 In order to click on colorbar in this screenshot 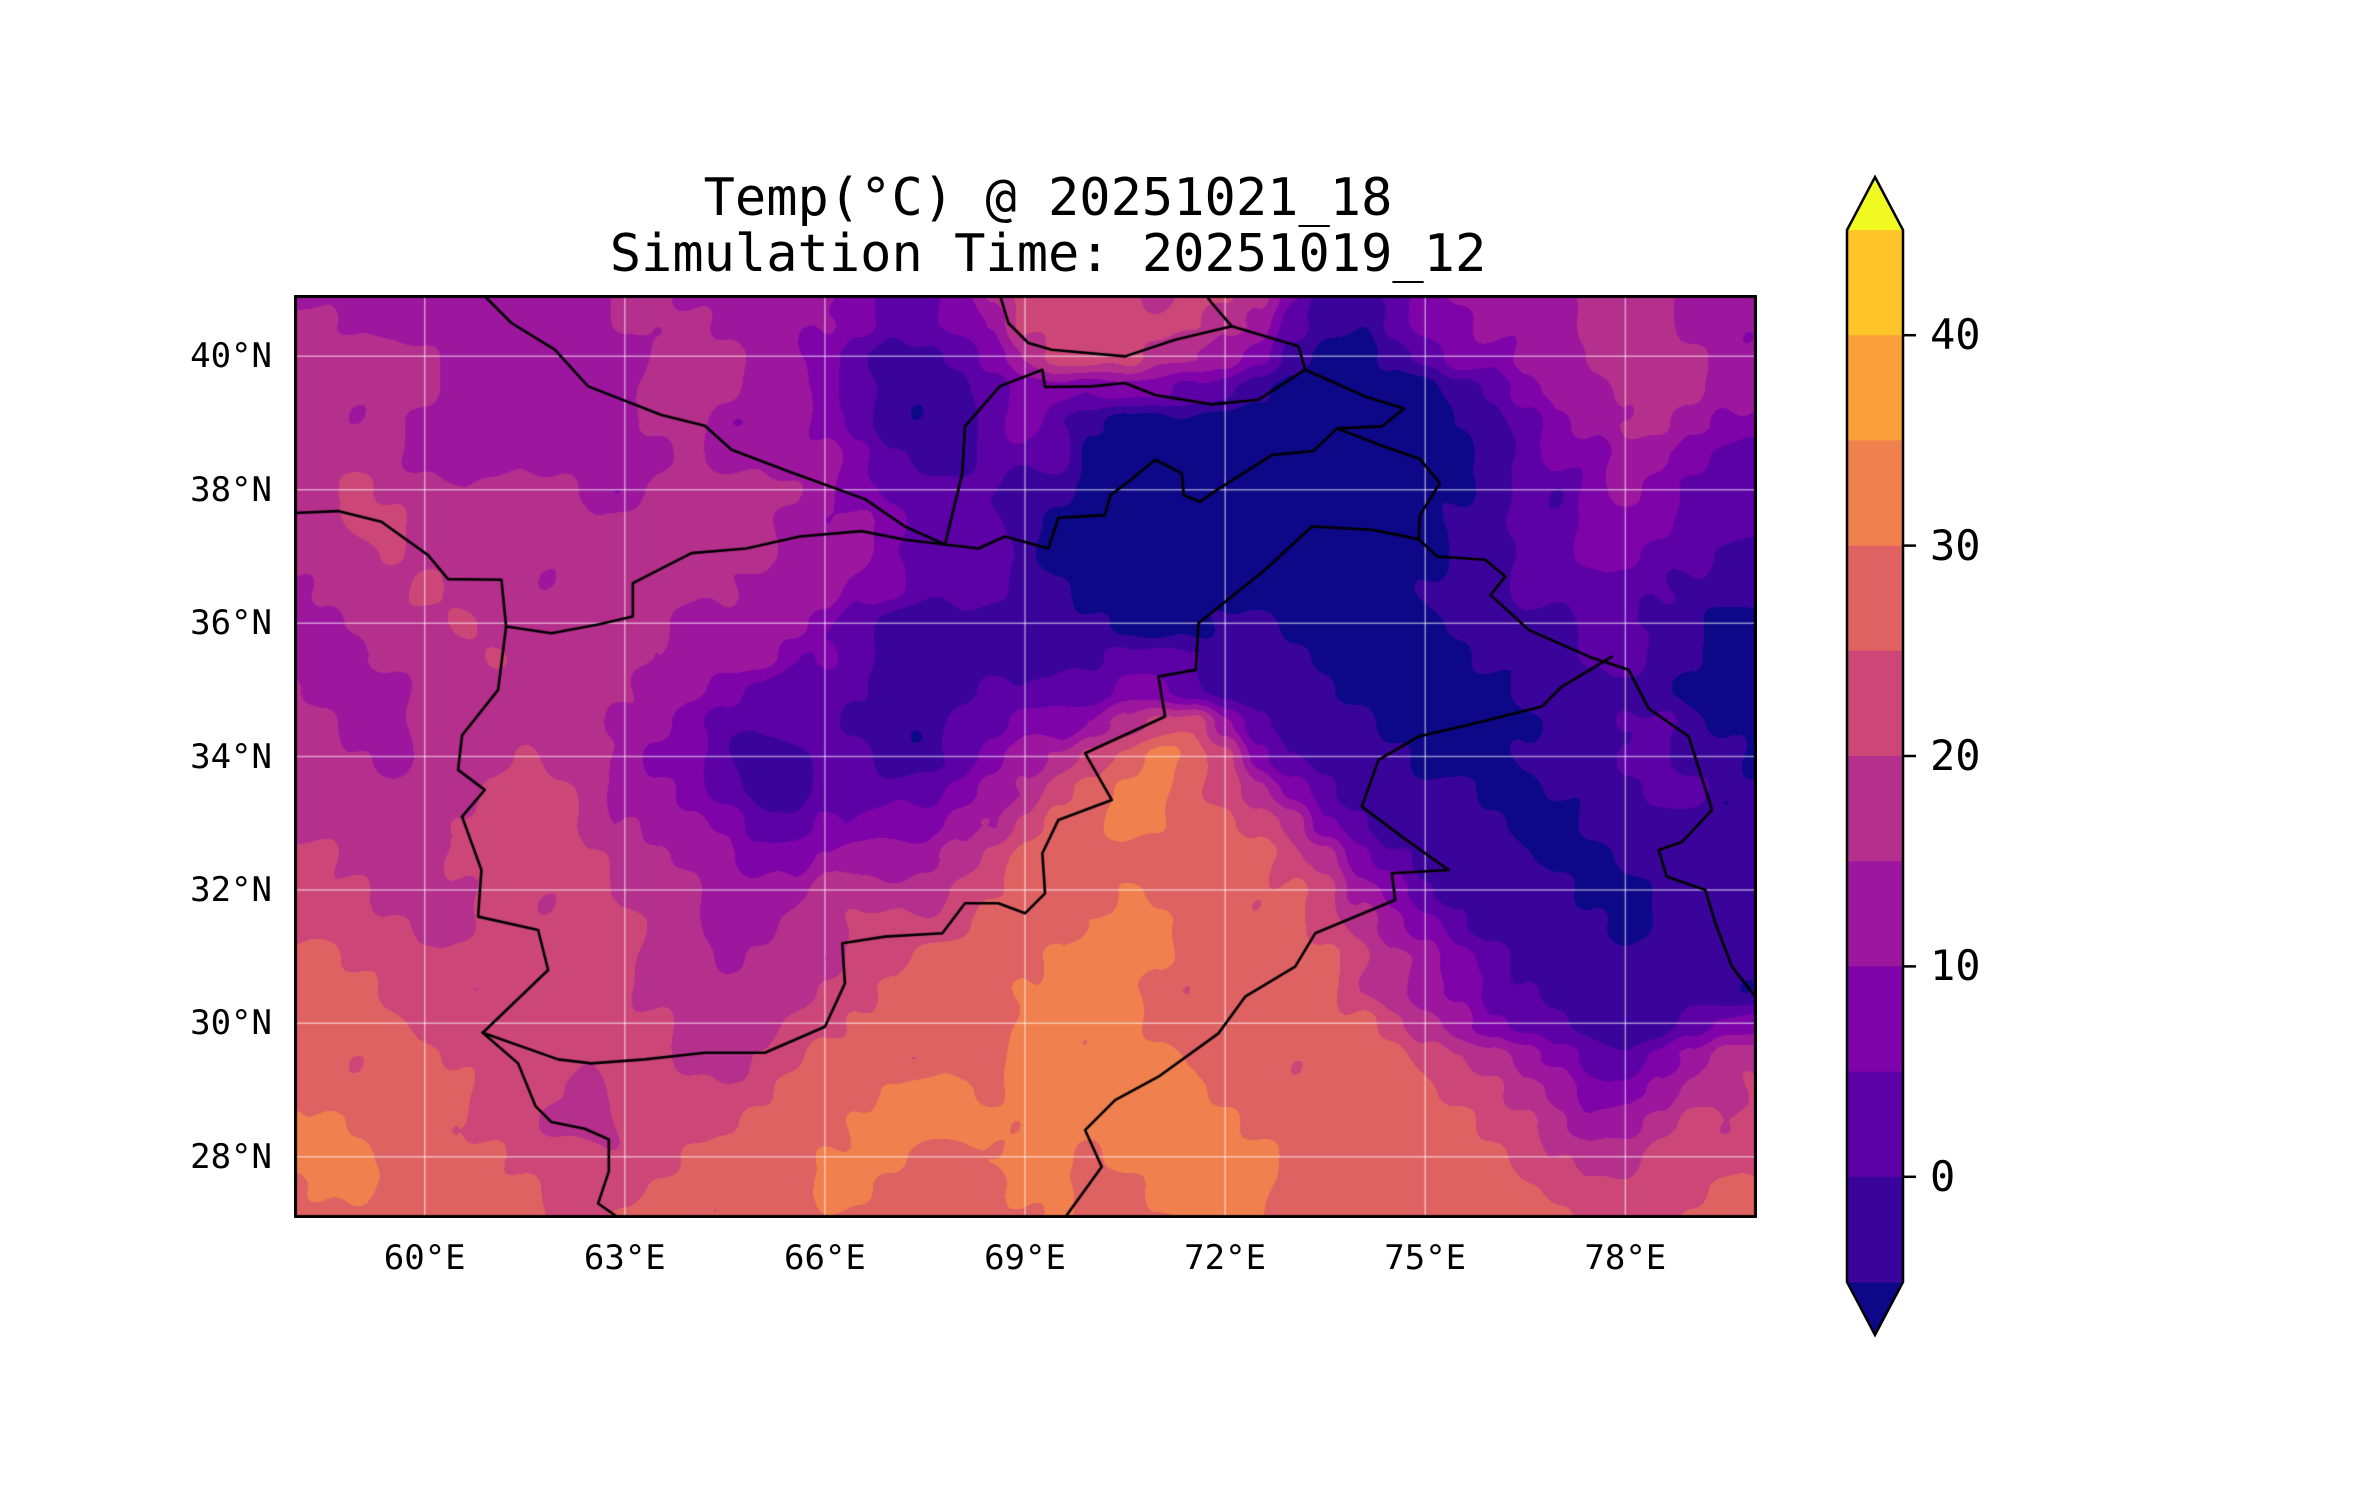, I will do `click(1880, 756)`.